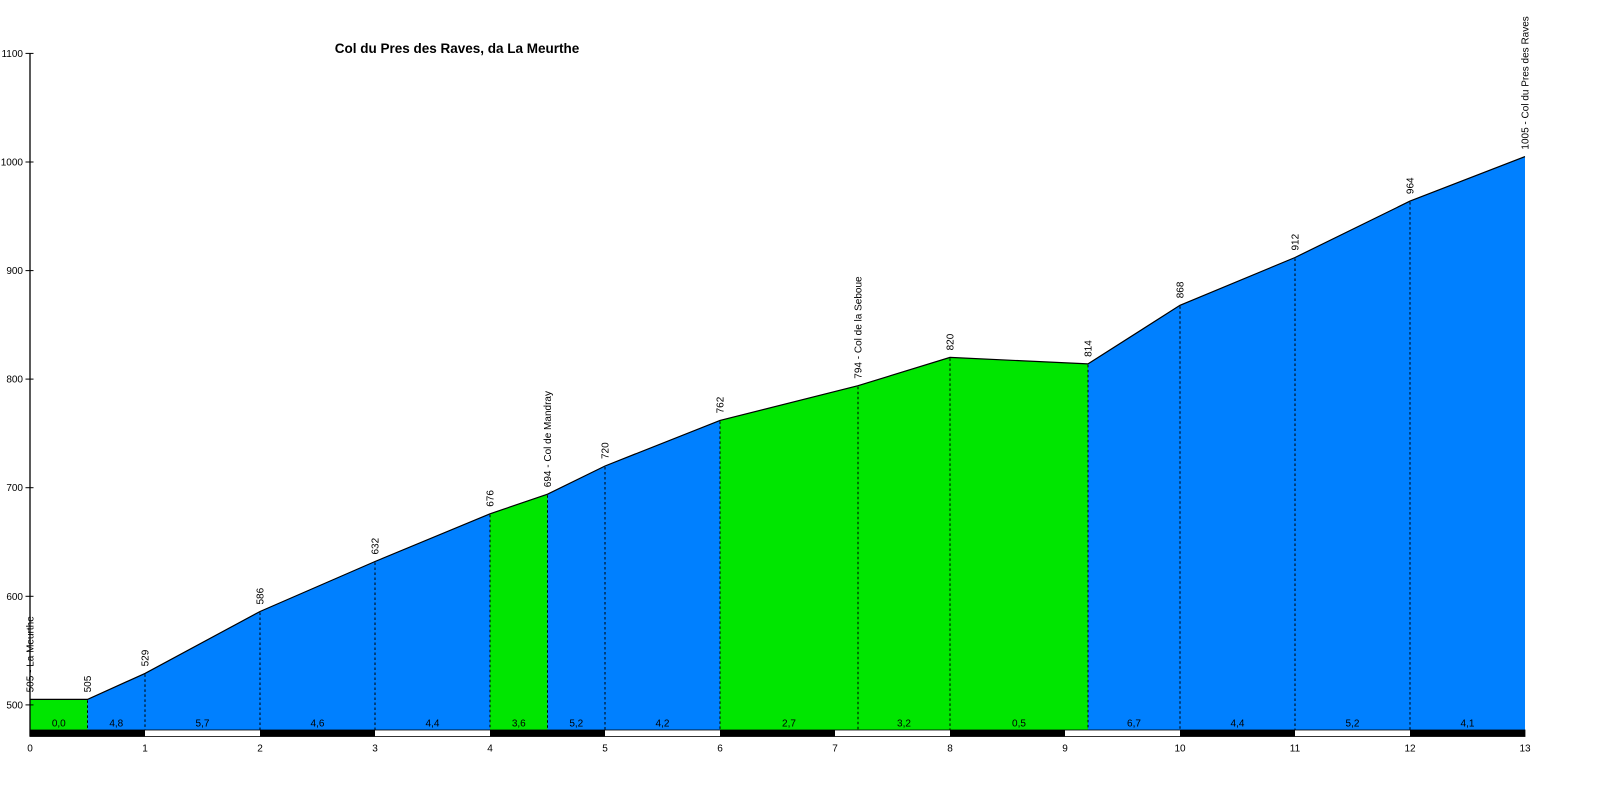 The height and width of the screenshot is (800, 1600). Describe the element at coordinates (14, 380) in the screenshot. I see `y-tick-label: 800` at that location.